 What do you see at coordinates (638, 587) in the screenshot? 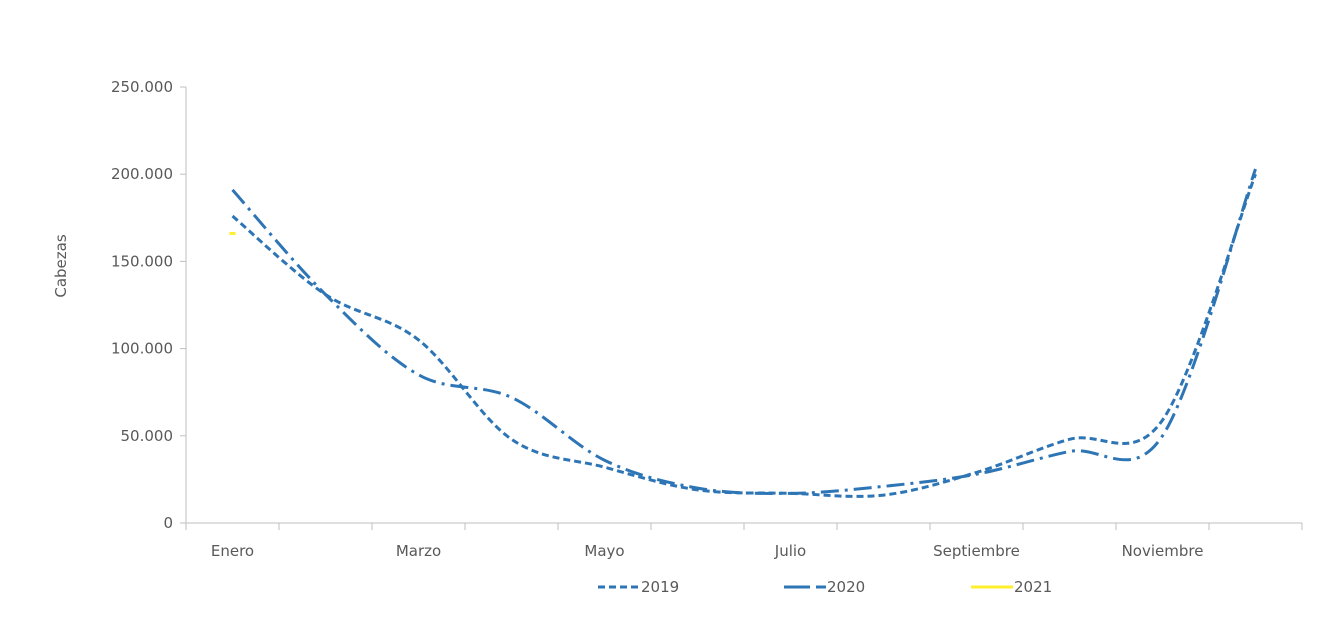
I see `legend-item-2019: 2019` at bounding box center [638, 587].